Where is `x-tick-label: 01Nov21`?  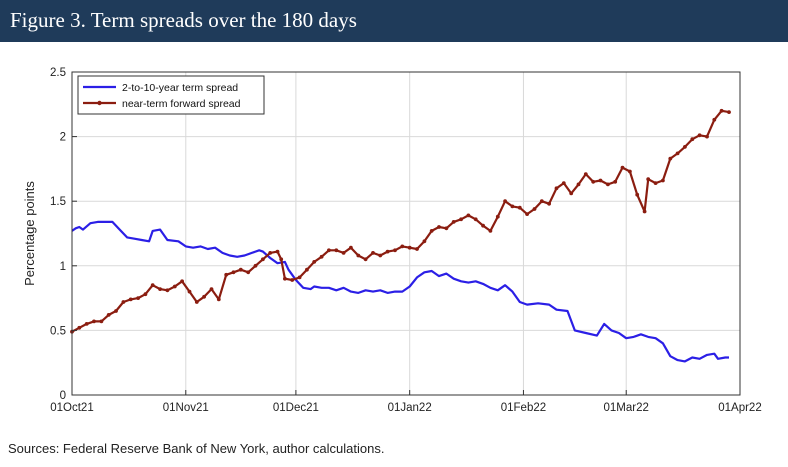
x-tick-label: 01Nov21 is located at coordinates (186, 408).